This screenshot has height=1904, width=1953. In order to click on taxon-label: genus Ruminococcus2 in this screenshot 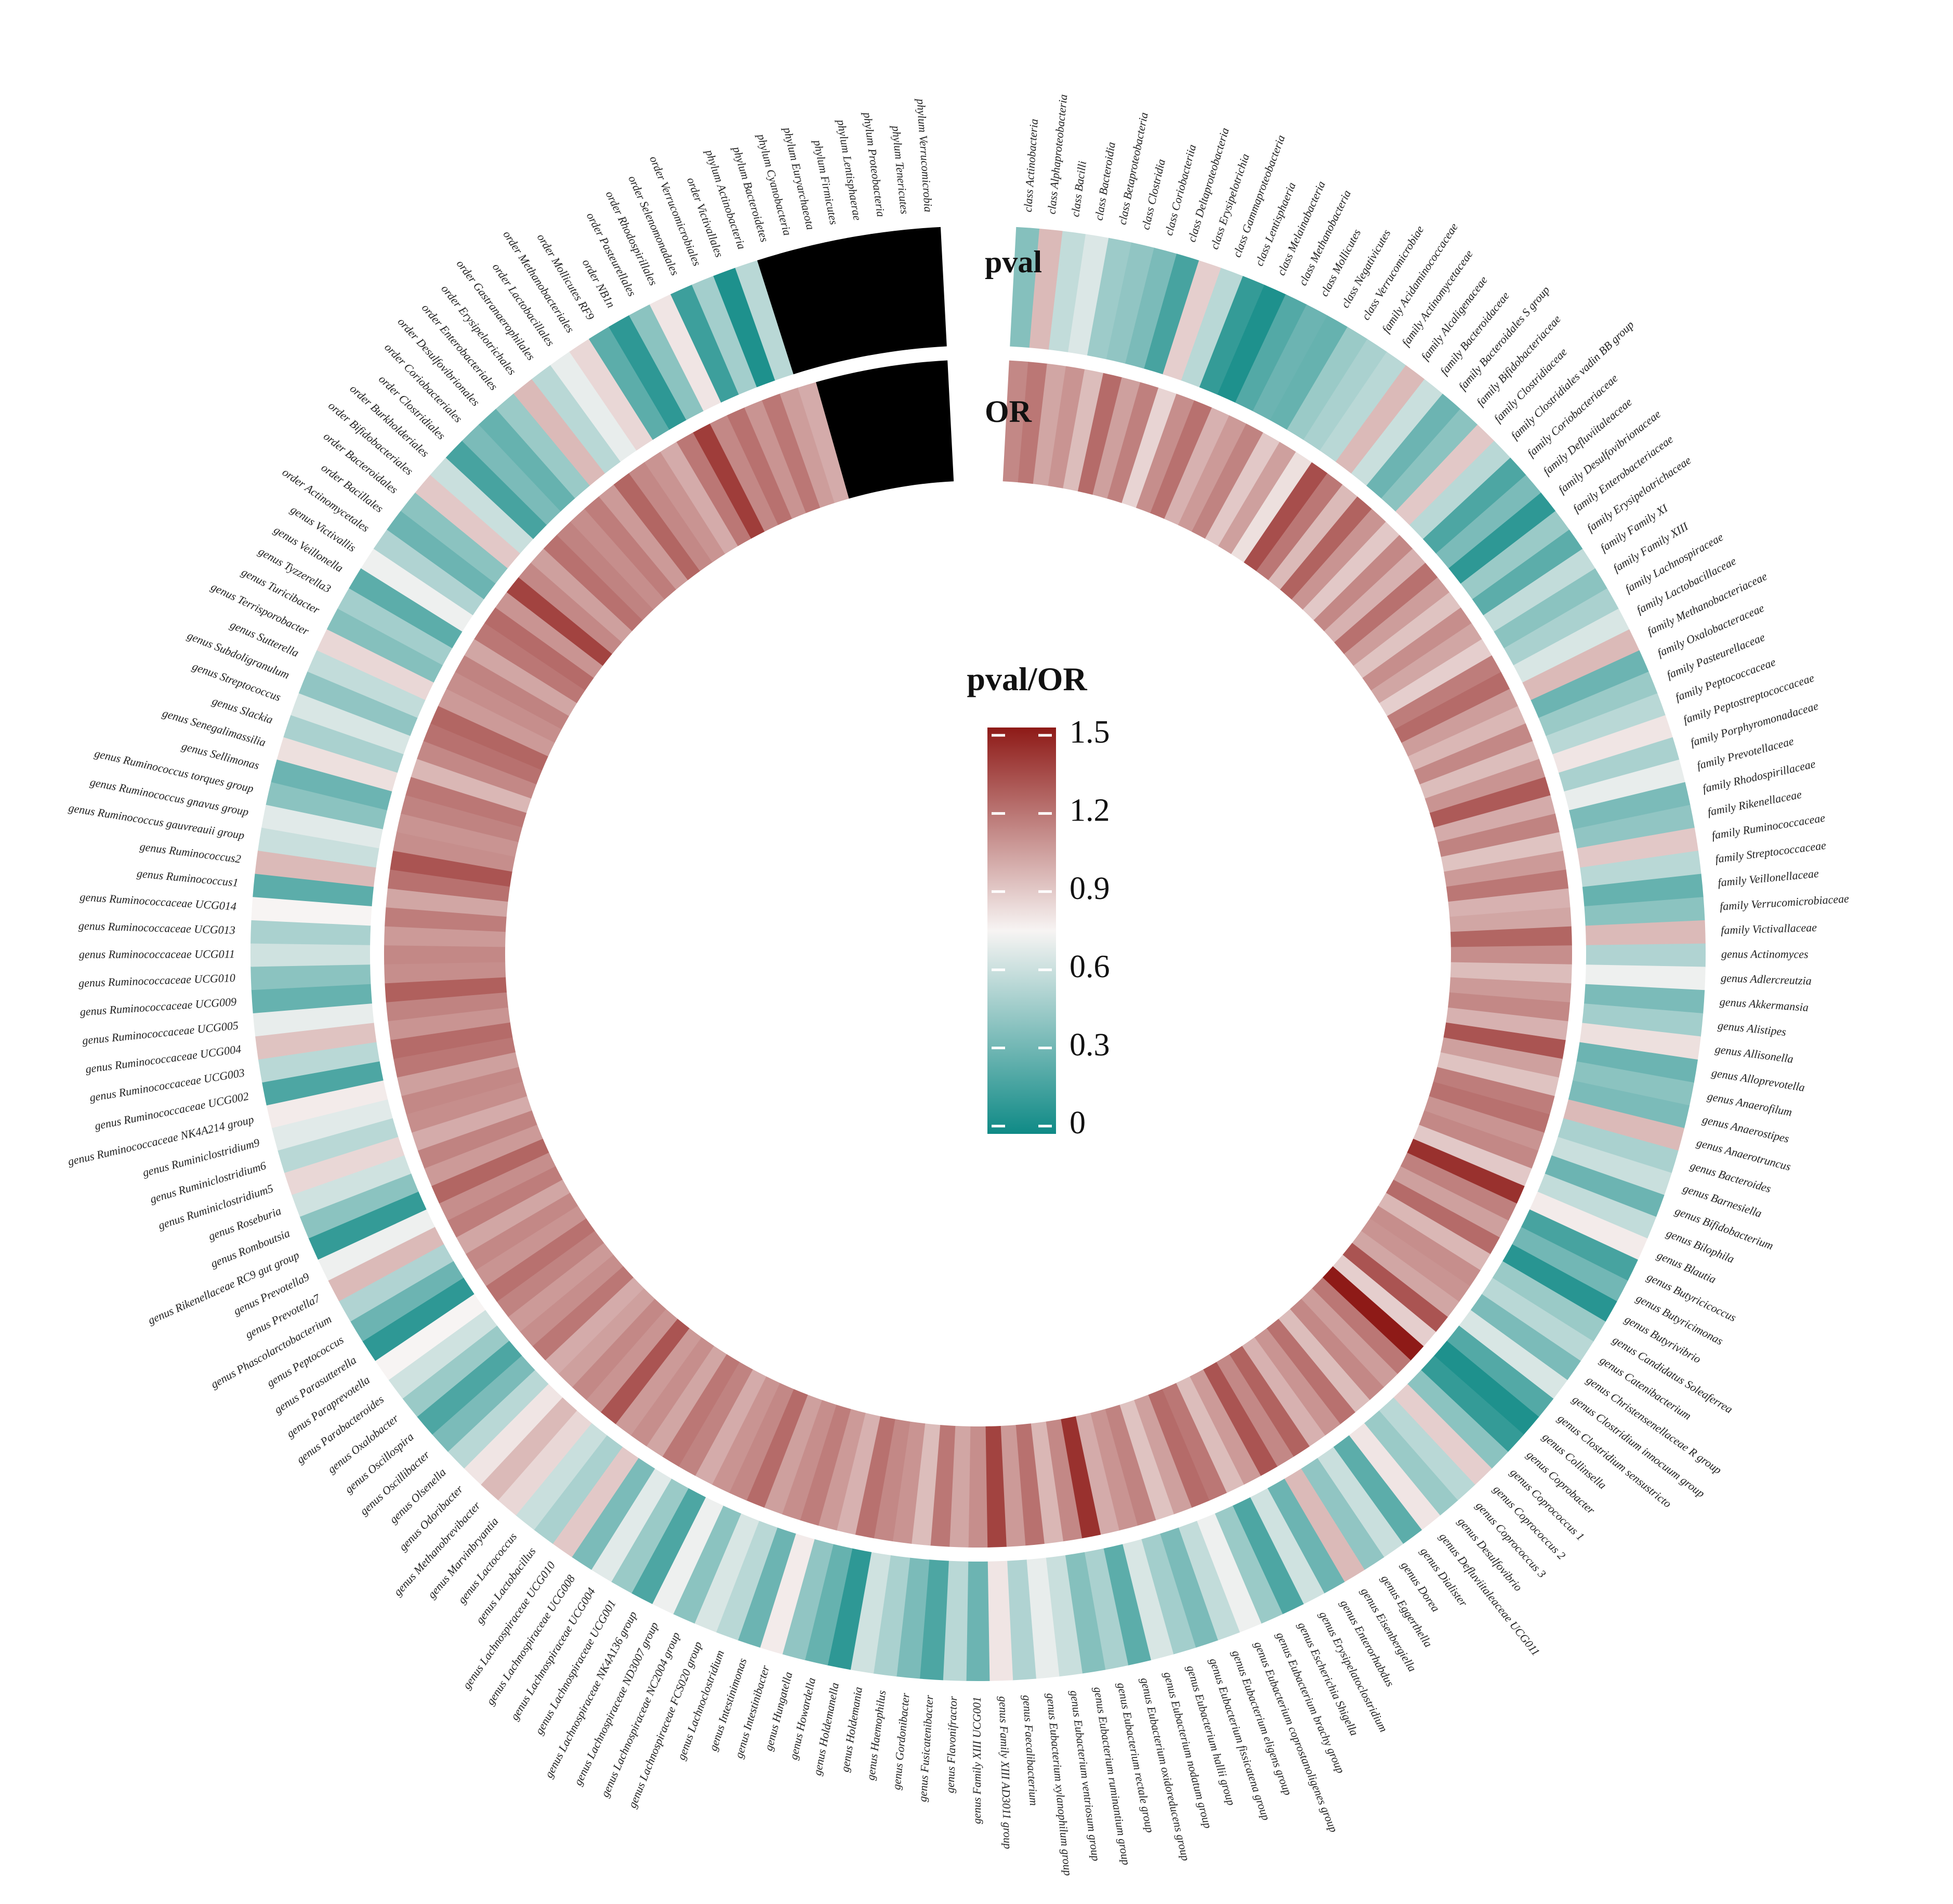, I will do `click(190, 852)`.